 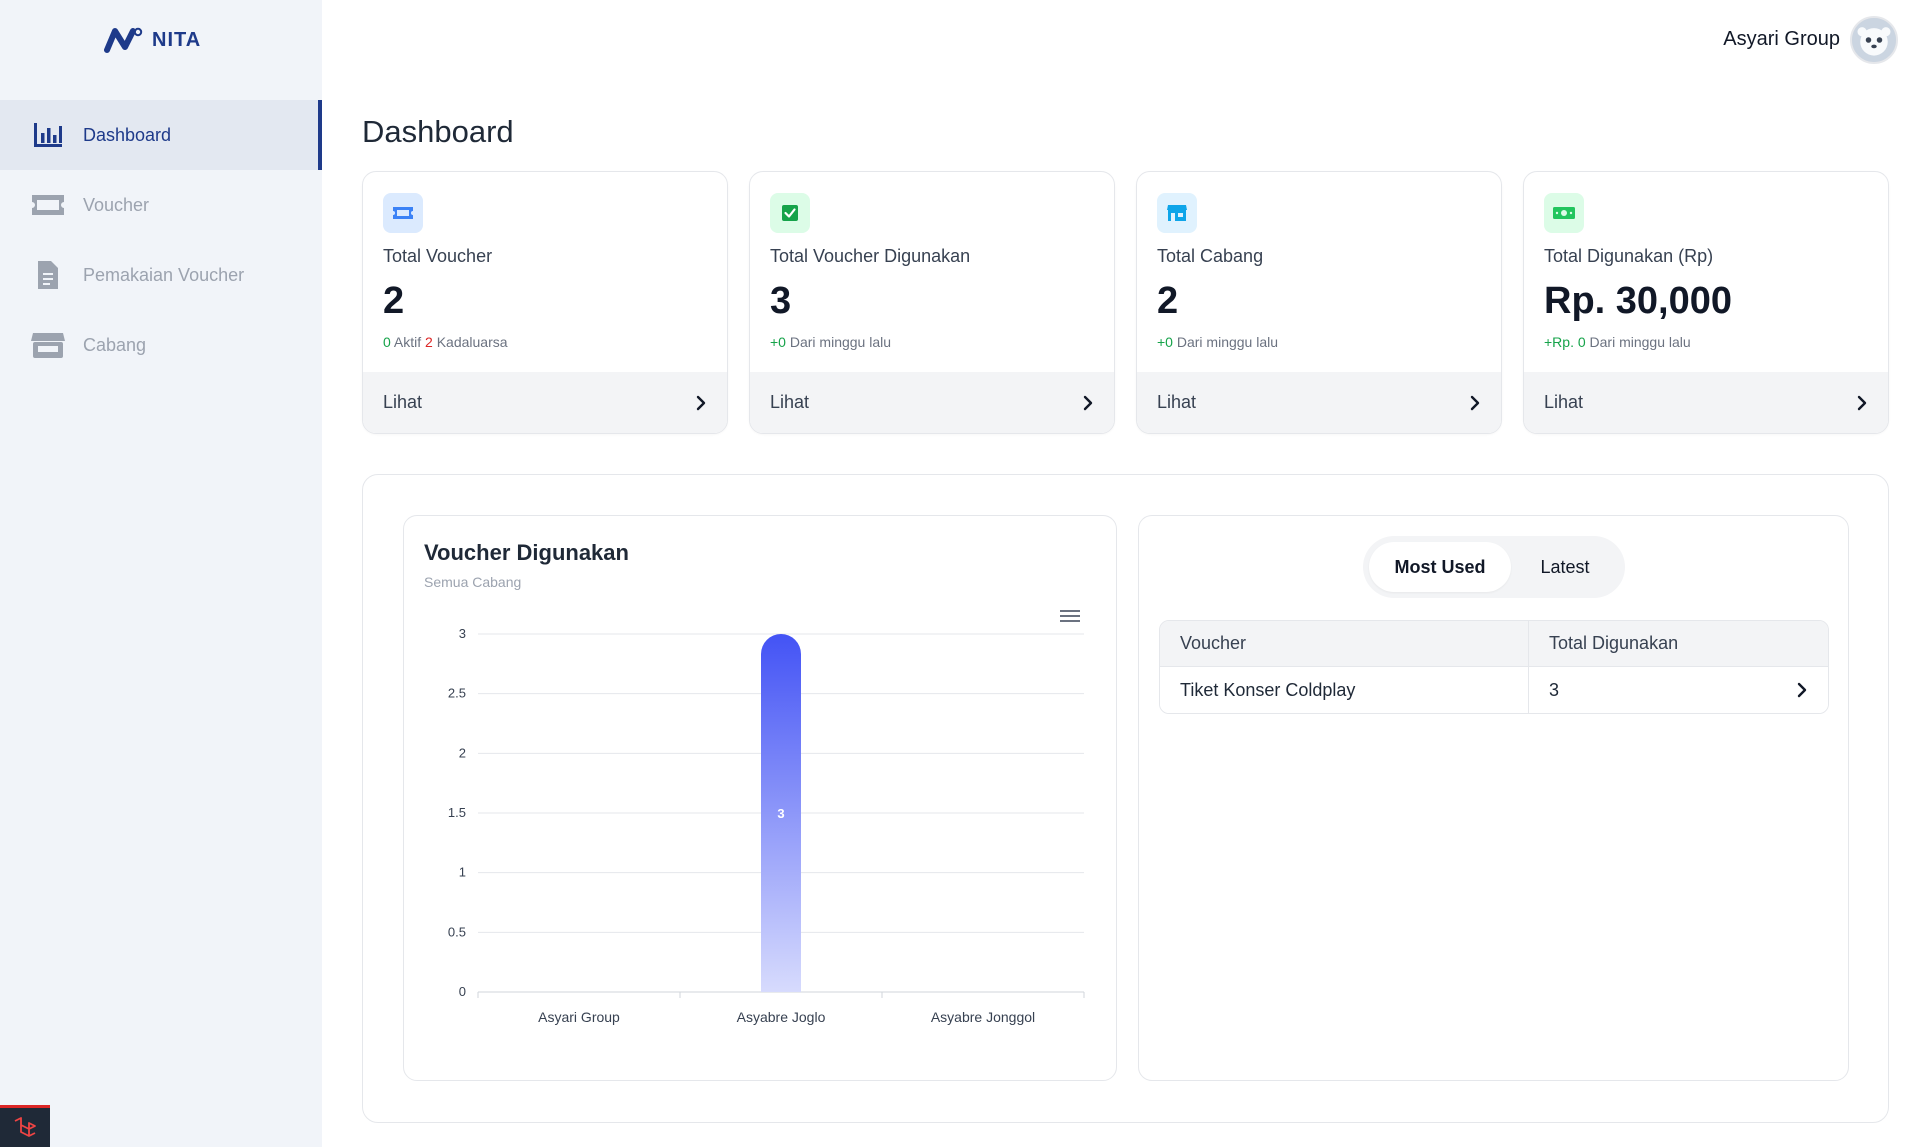 What do you see at coordinates (1210, 256) in the screenshot?
I see `card-title: Total Cabang` at bounding box center [1210, 256].